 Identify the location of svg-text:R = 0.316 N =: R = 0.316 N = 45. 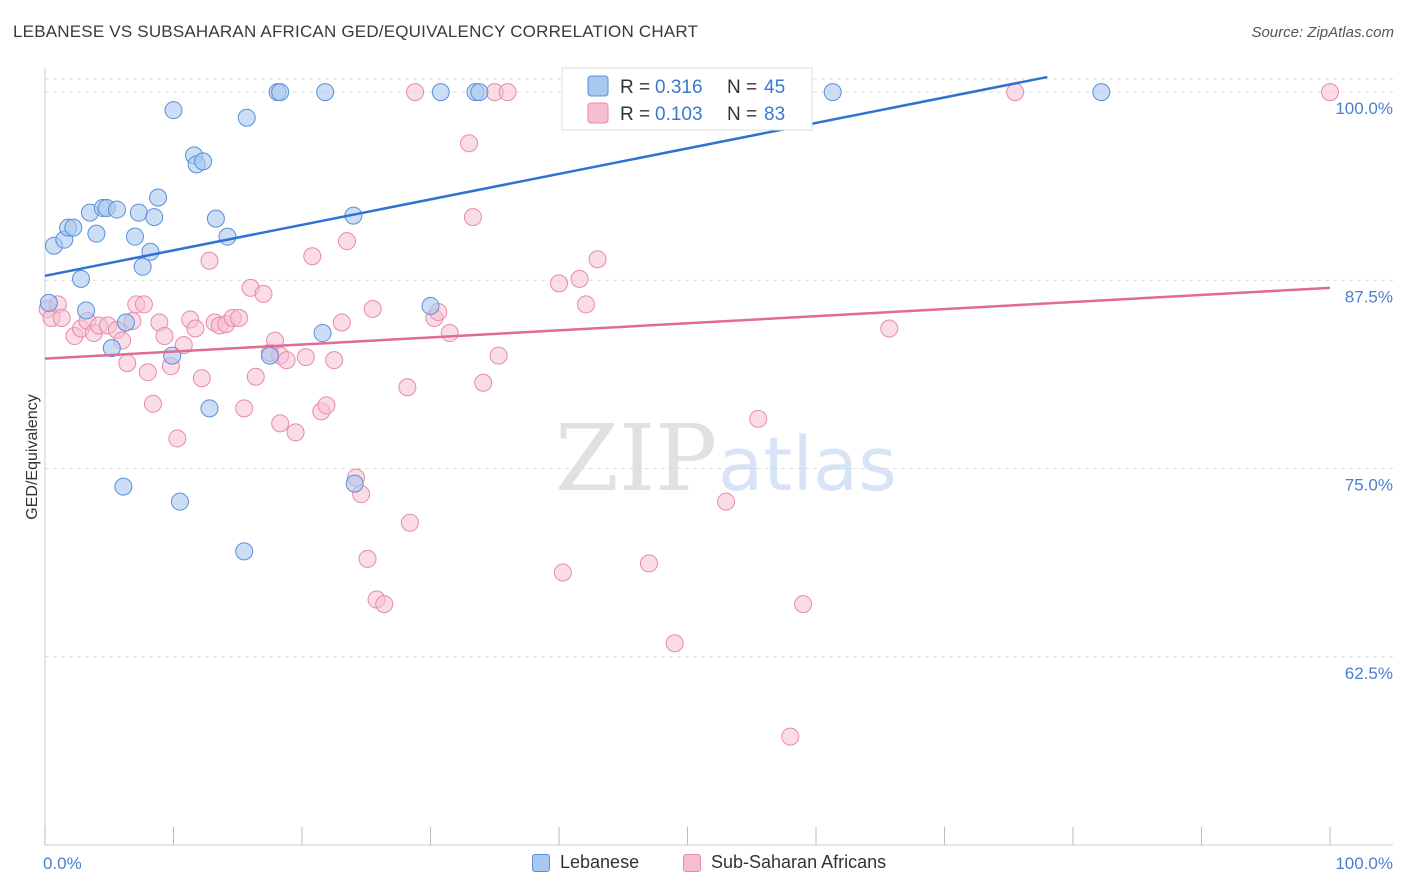
(702, 87).